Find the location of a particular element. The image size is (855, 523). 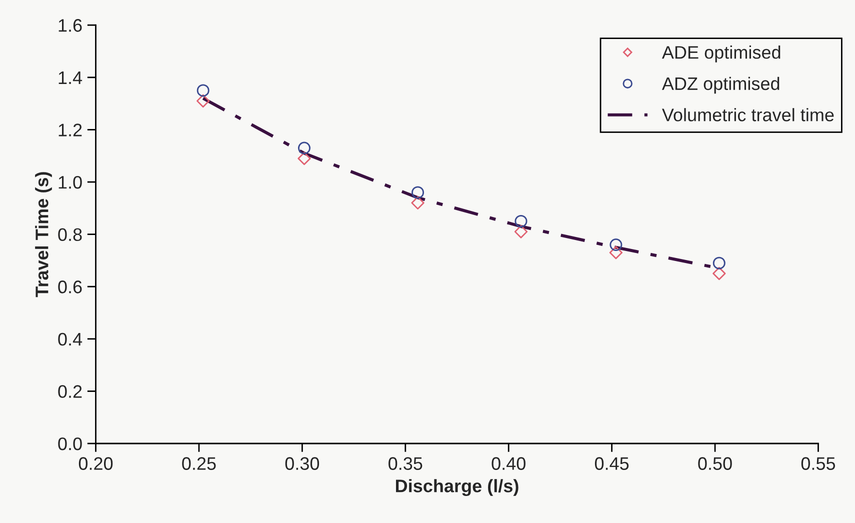

y-tick-label: 0.6 is located at coordinates (70, 287).